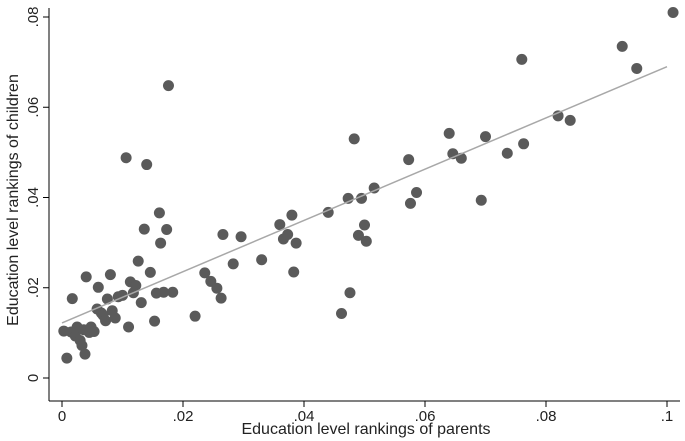 This screenshot has width=685, height=441. I want to click on y-tick-label: .06, so click(33, 107).